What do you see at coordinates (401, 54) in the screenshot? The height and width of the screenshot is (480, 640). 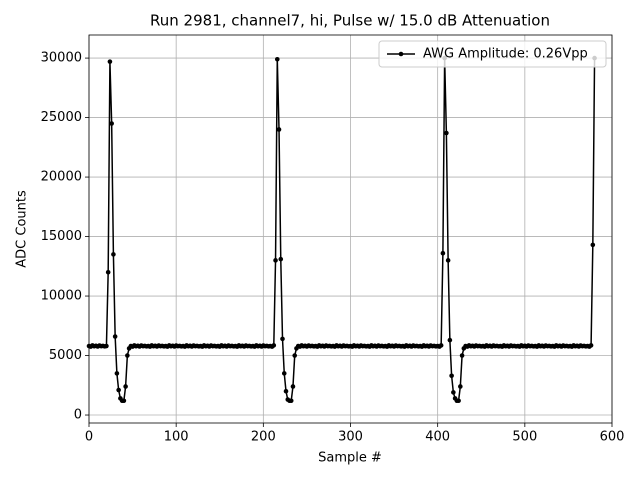 I see `legend-marker` at bounding box center [401, 54].